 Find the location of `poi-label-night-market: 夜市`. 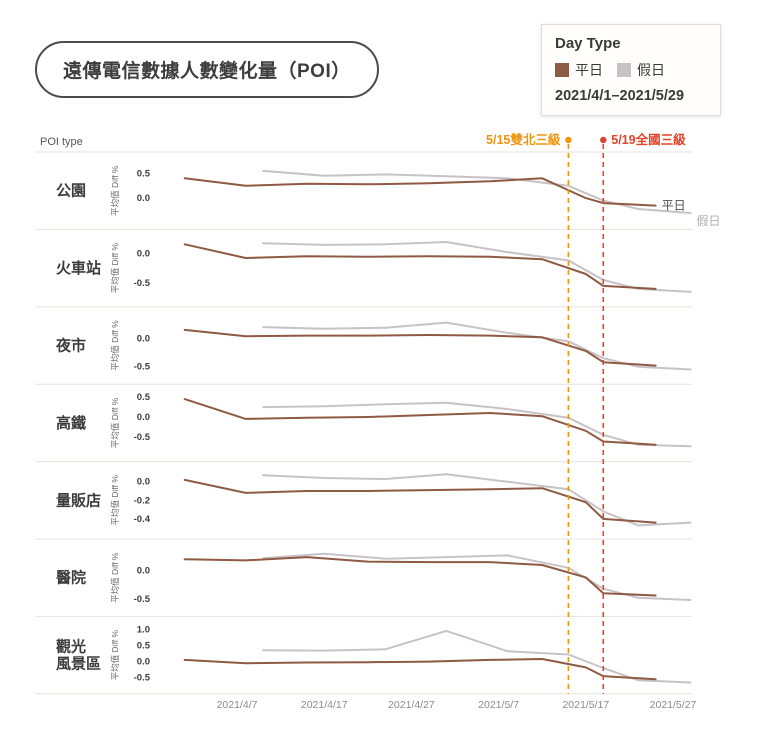

poi-label-night-market: 夜市 is located at coordinates (70, 346).